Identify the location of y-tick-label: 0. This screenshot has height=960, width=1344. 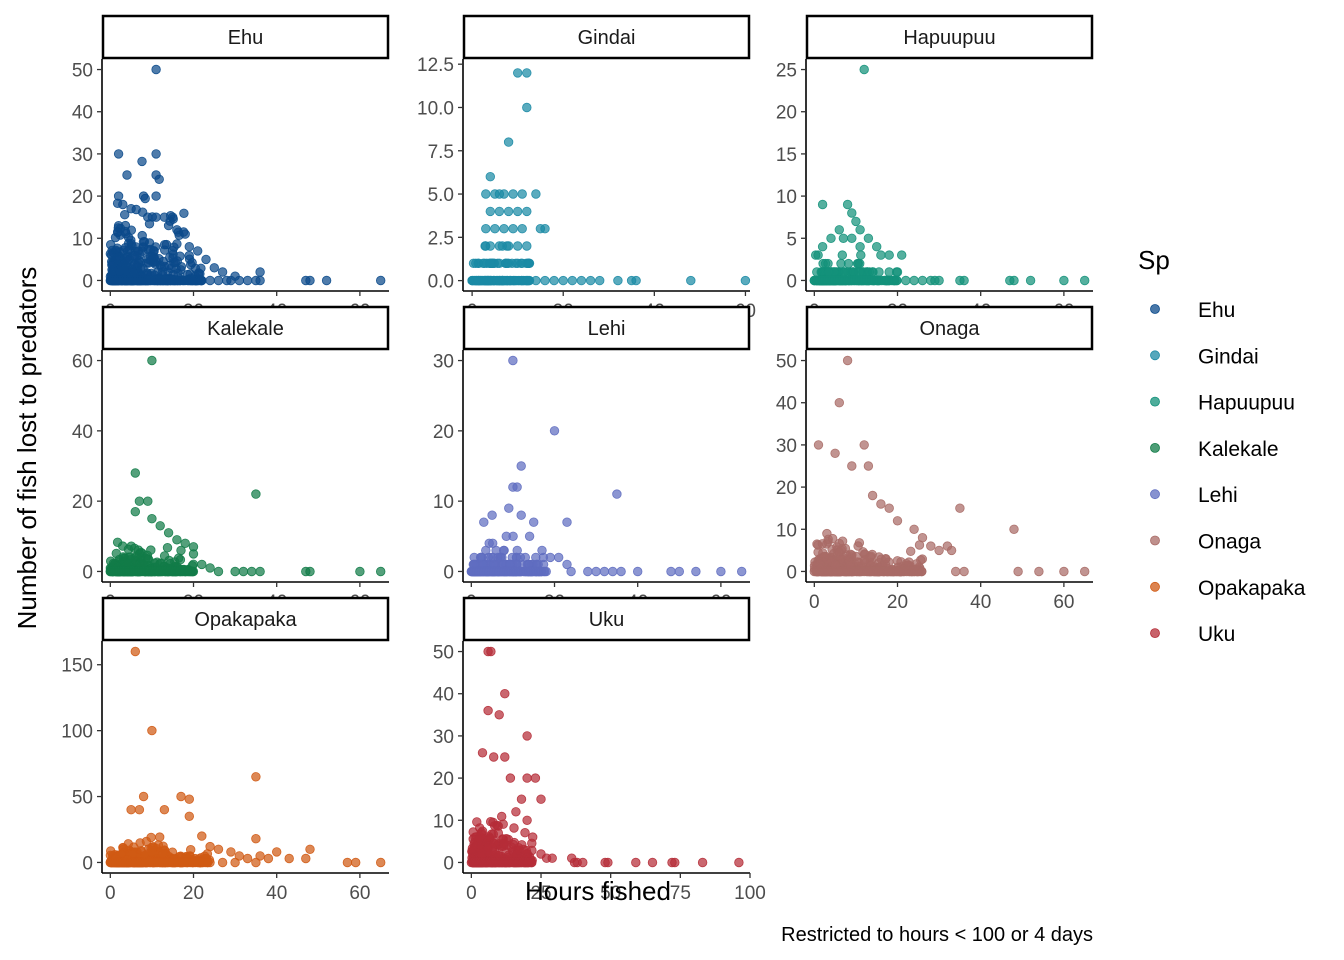
(791, 572).